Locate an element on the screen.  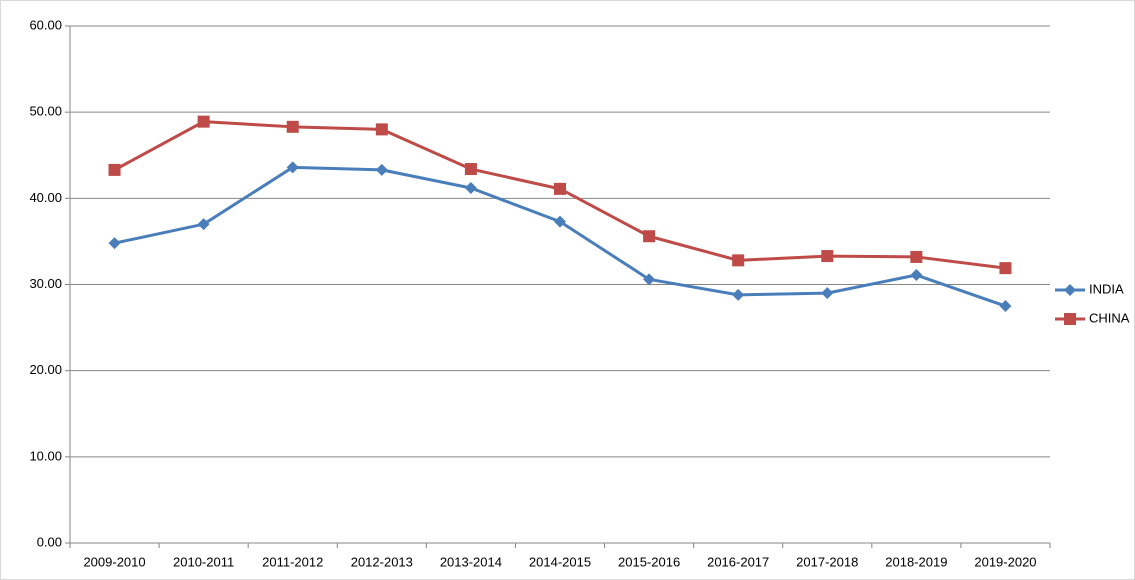
legend-label: INDIA is located at coordinates (1106, 288).